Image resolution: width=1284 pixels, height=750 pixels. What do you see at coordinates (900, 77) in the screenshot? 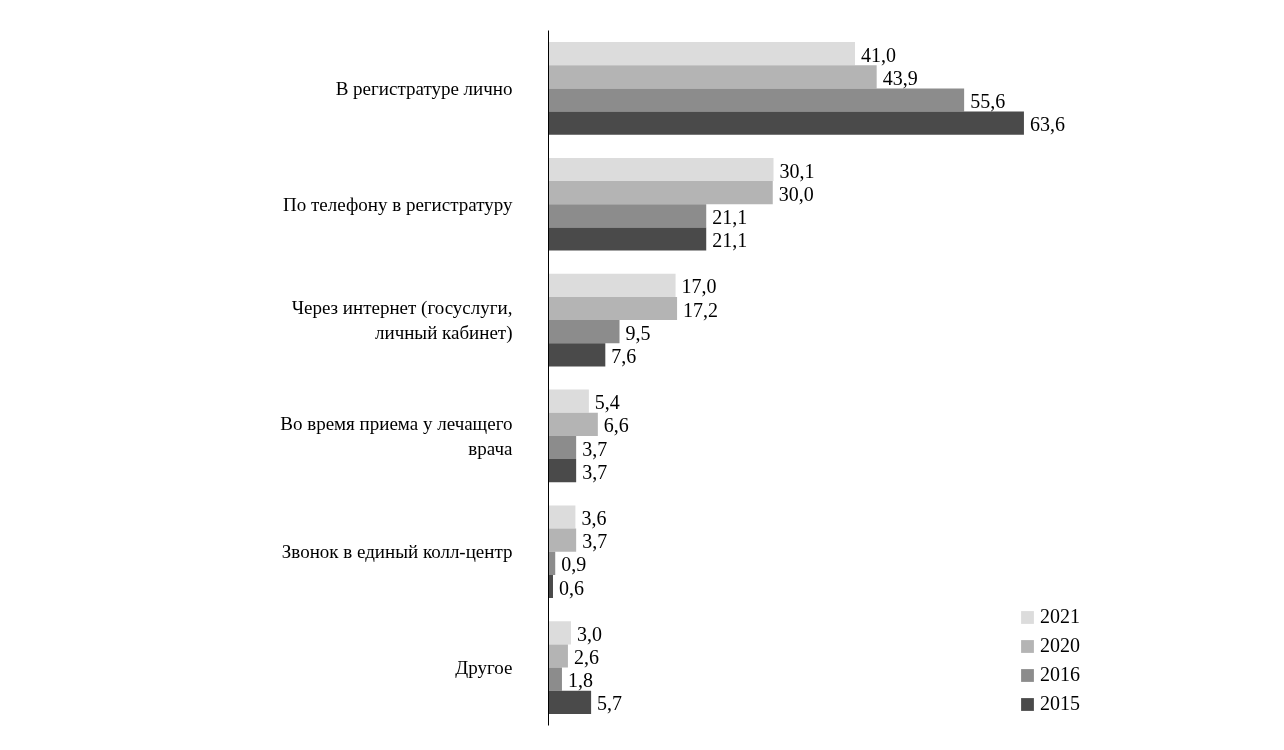
I see `data-label: 43,9` at bounding box center [900, 77].